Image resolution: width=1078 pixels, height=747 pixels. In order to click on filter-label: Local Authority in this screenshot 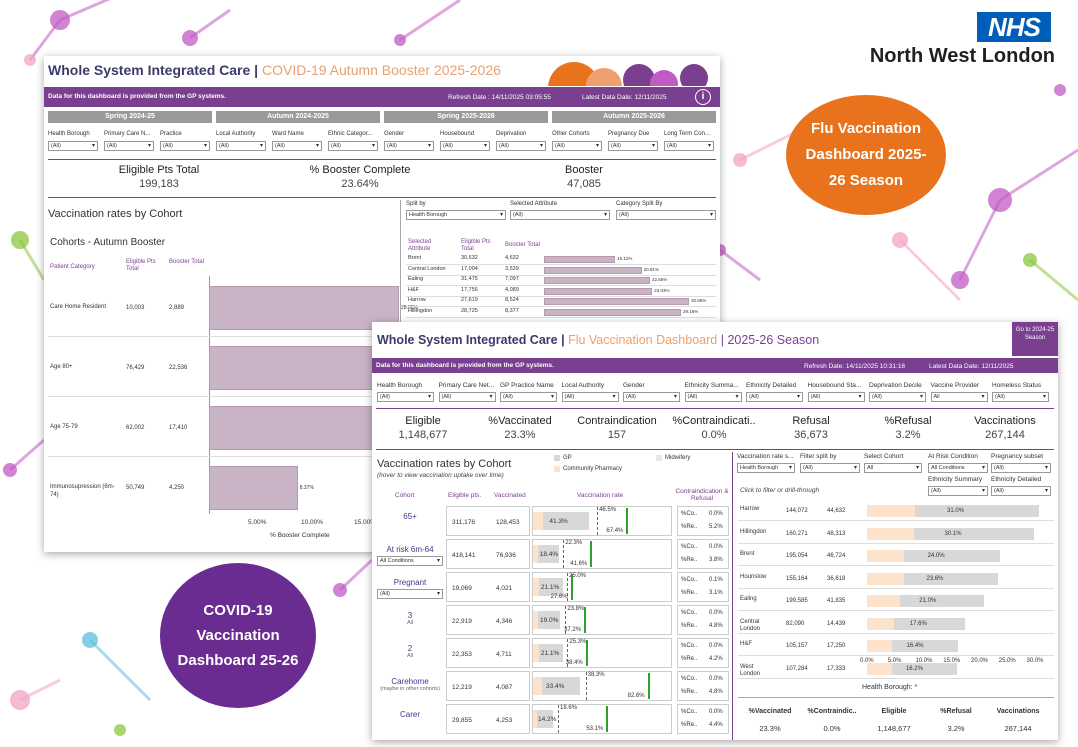, I will do `click(583, 385)`.